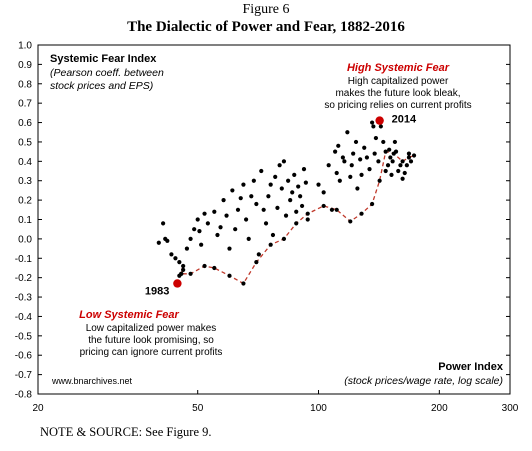 The height and width of the screenshot is (451, 532). What do you see at coordinates (24, 356) in the screenshot?
I see `y-tick-label: -0.6` at bounding box center [24, 356].